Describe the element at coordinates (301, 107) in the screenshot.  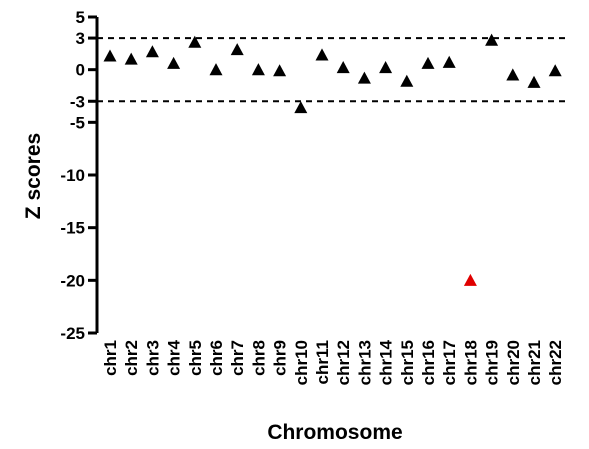
I see `point-chr10` at that location.